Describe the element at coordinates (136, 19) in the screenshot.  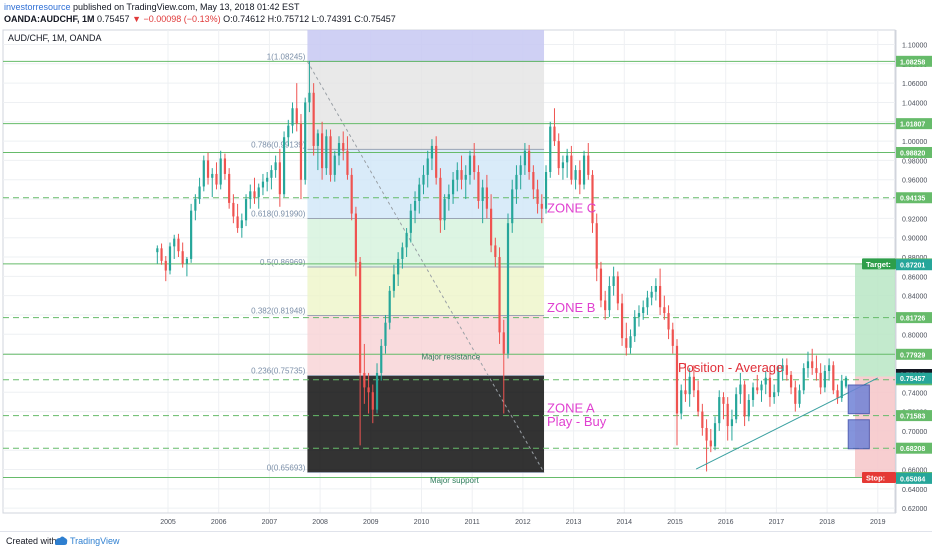
I see `down-arrow-icon: ▼` at that location.